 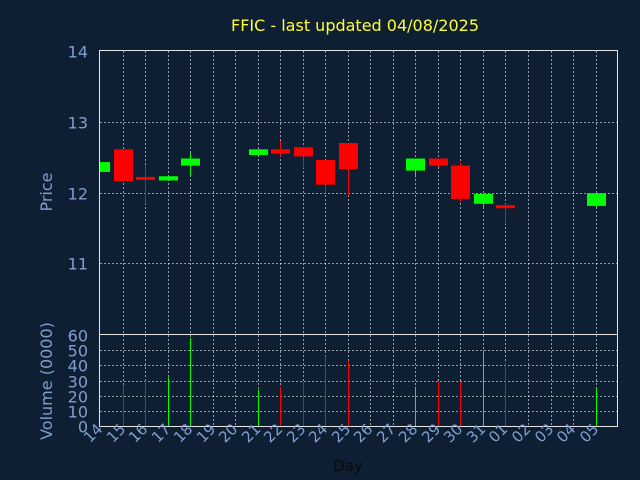 What do you see at coordinates (46, 191) in the screenshot?
I see `price-axis-label: Price` at bounding box center [46, 191].